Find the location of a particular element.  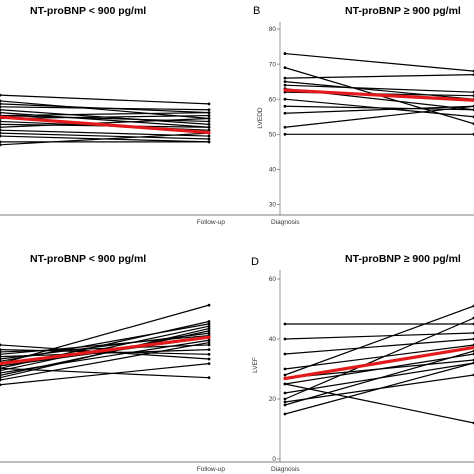

y-tick-label: 40 is located at coordinates (273, 339).